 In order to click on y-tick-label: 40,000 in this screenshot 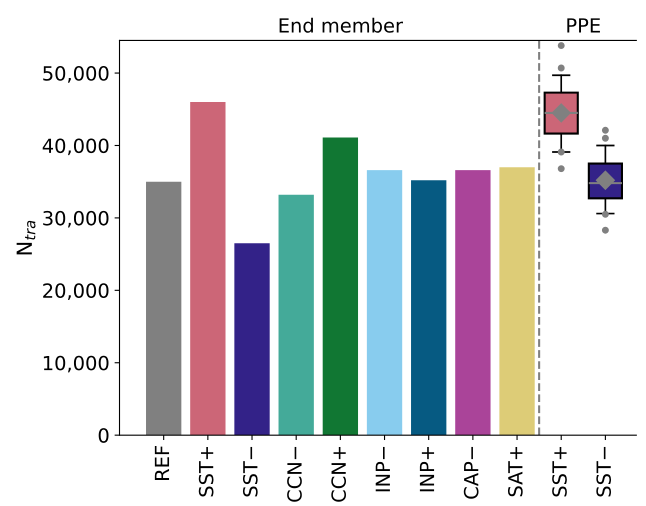, I will do `click(75, 147)`.